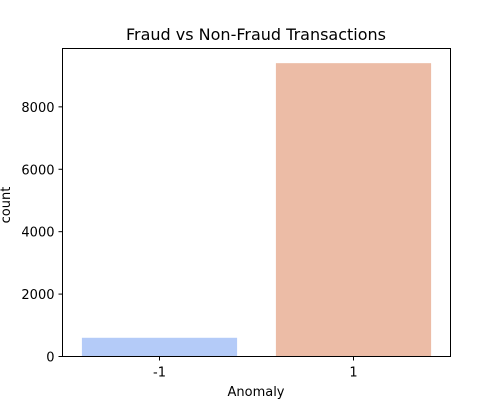 Image resolution: width=500 pixels, height=404 pixels. What do you see at coordinates (7, 205) in the screenshot?
I see `y-axis-label: count` at bounding box center [7, 205].